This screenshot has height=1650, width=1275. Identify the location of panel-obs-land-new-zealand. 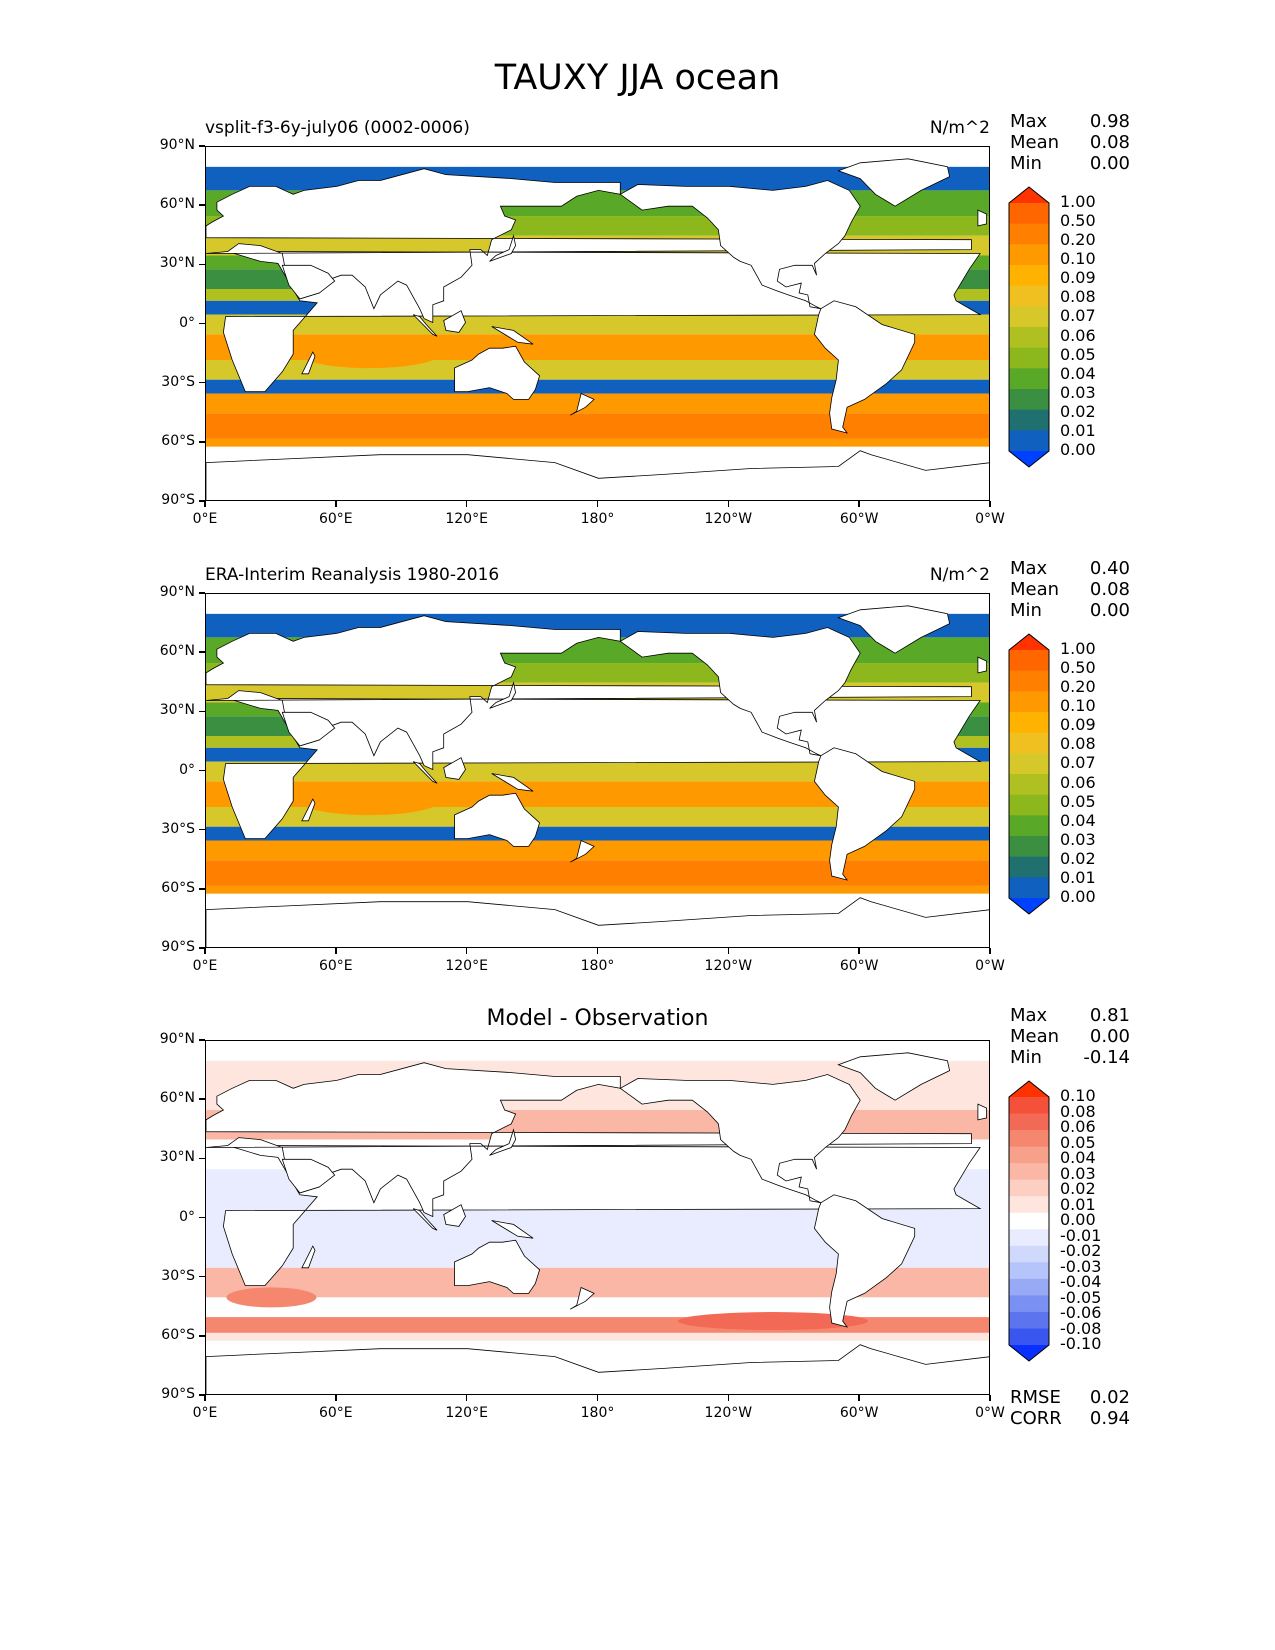
(582, 851).